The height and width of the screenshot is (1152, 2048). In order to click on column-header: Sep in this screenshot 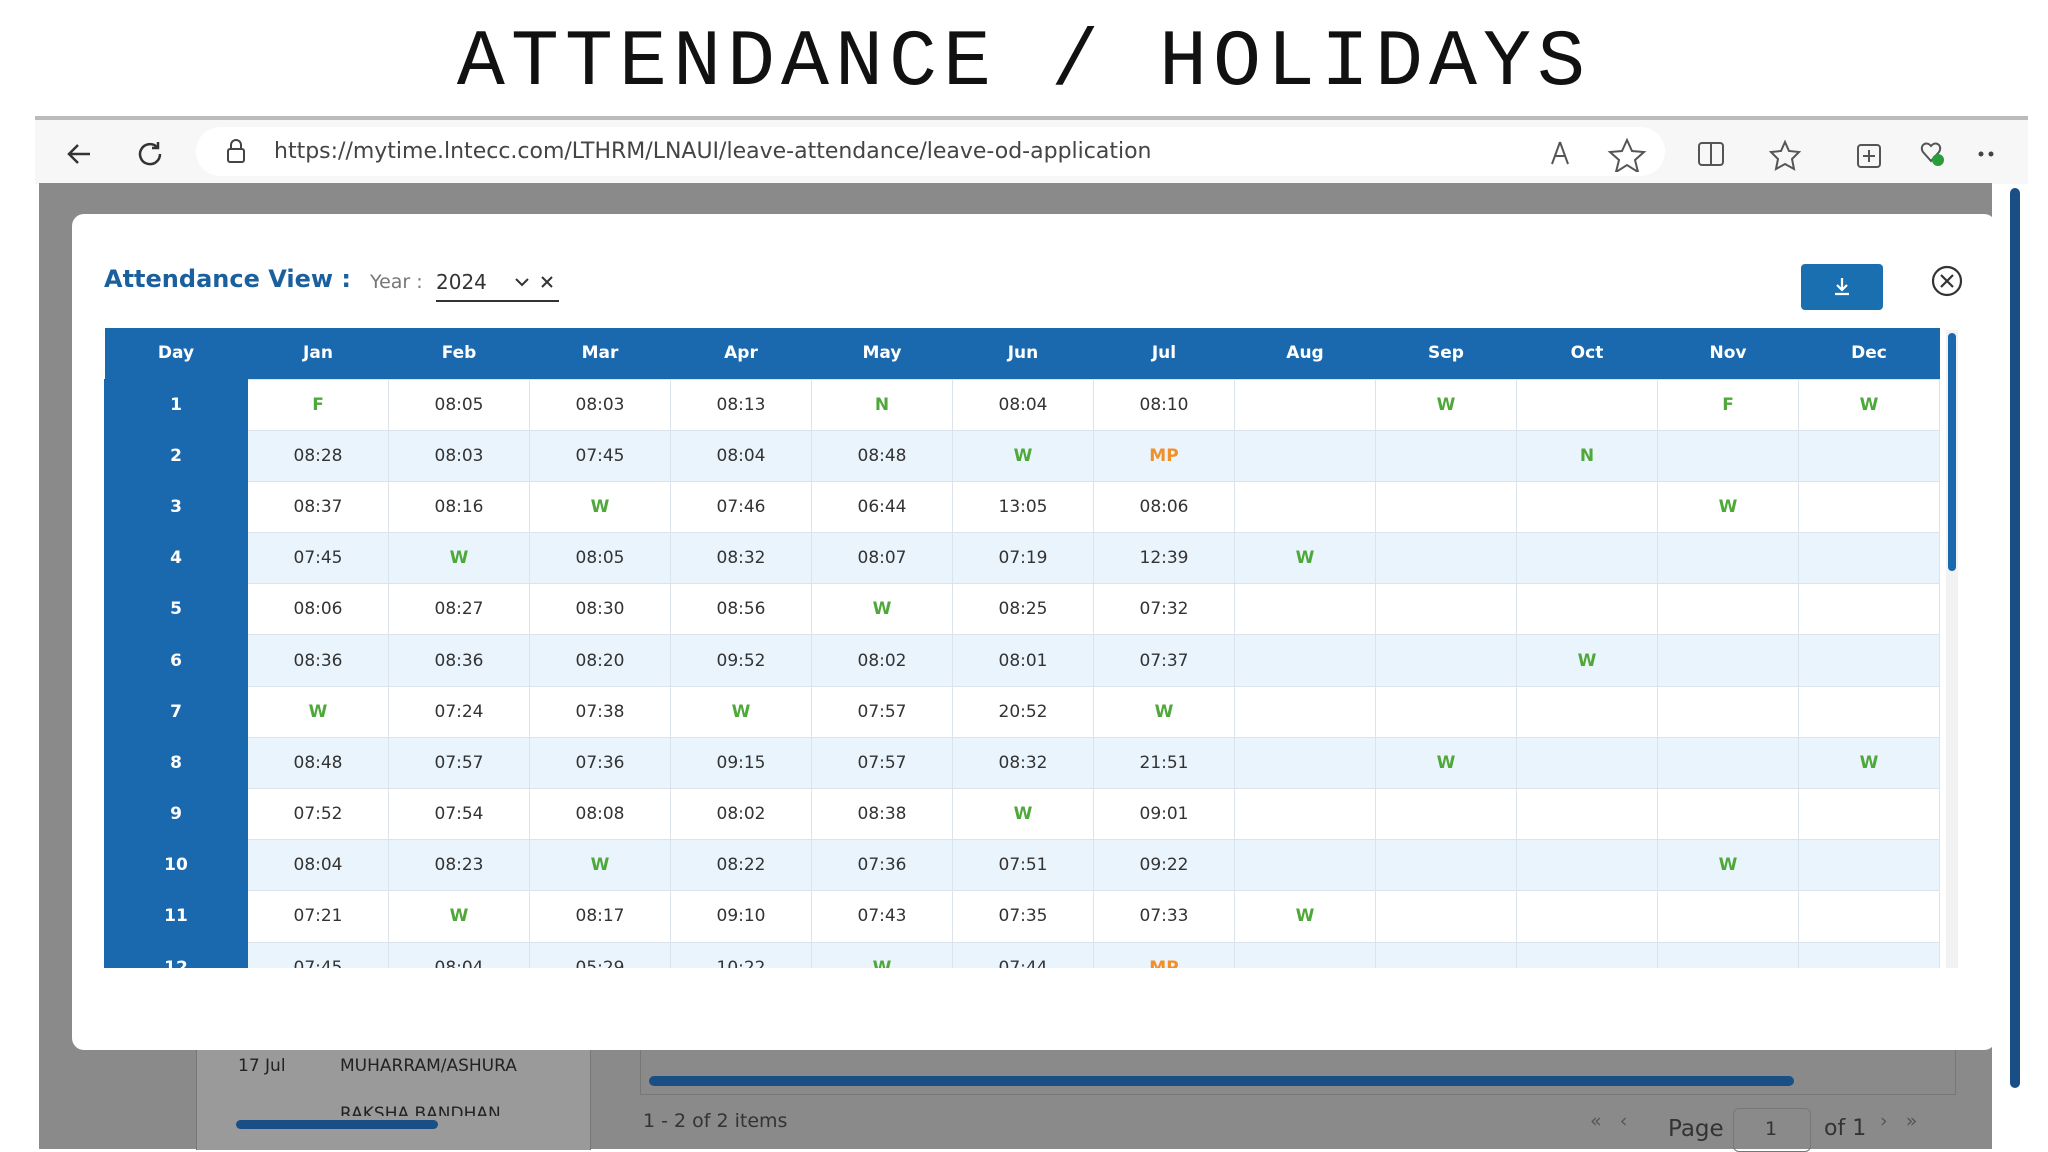, I will do `click(1446, 353)`.